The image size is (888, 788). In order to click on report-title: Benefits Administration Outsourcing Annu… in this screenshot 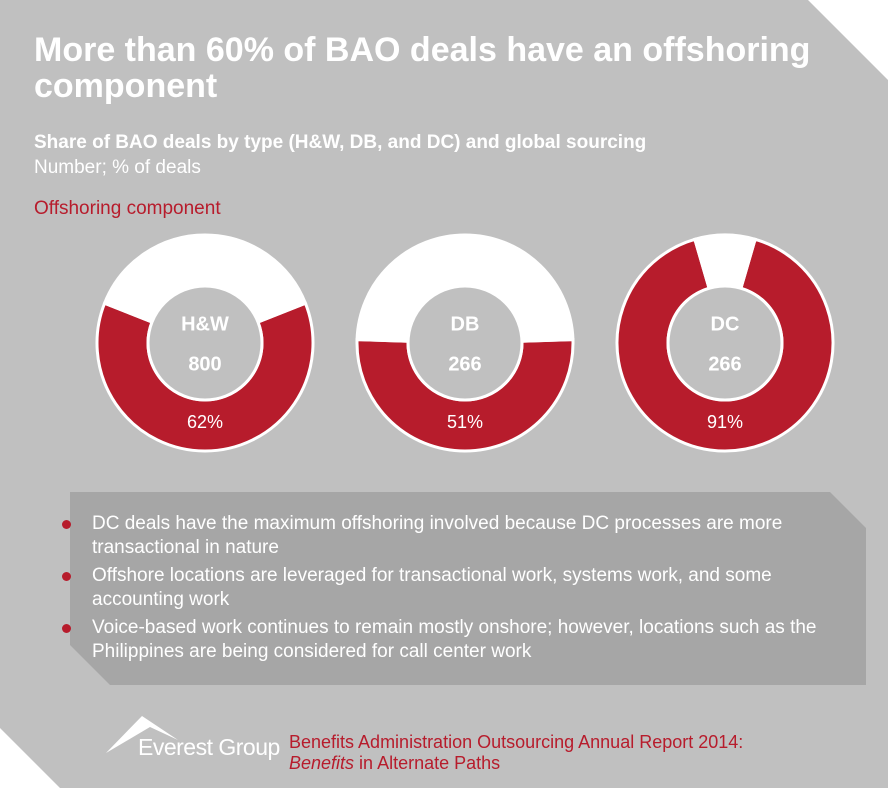, I will do `click(516, 753)`.